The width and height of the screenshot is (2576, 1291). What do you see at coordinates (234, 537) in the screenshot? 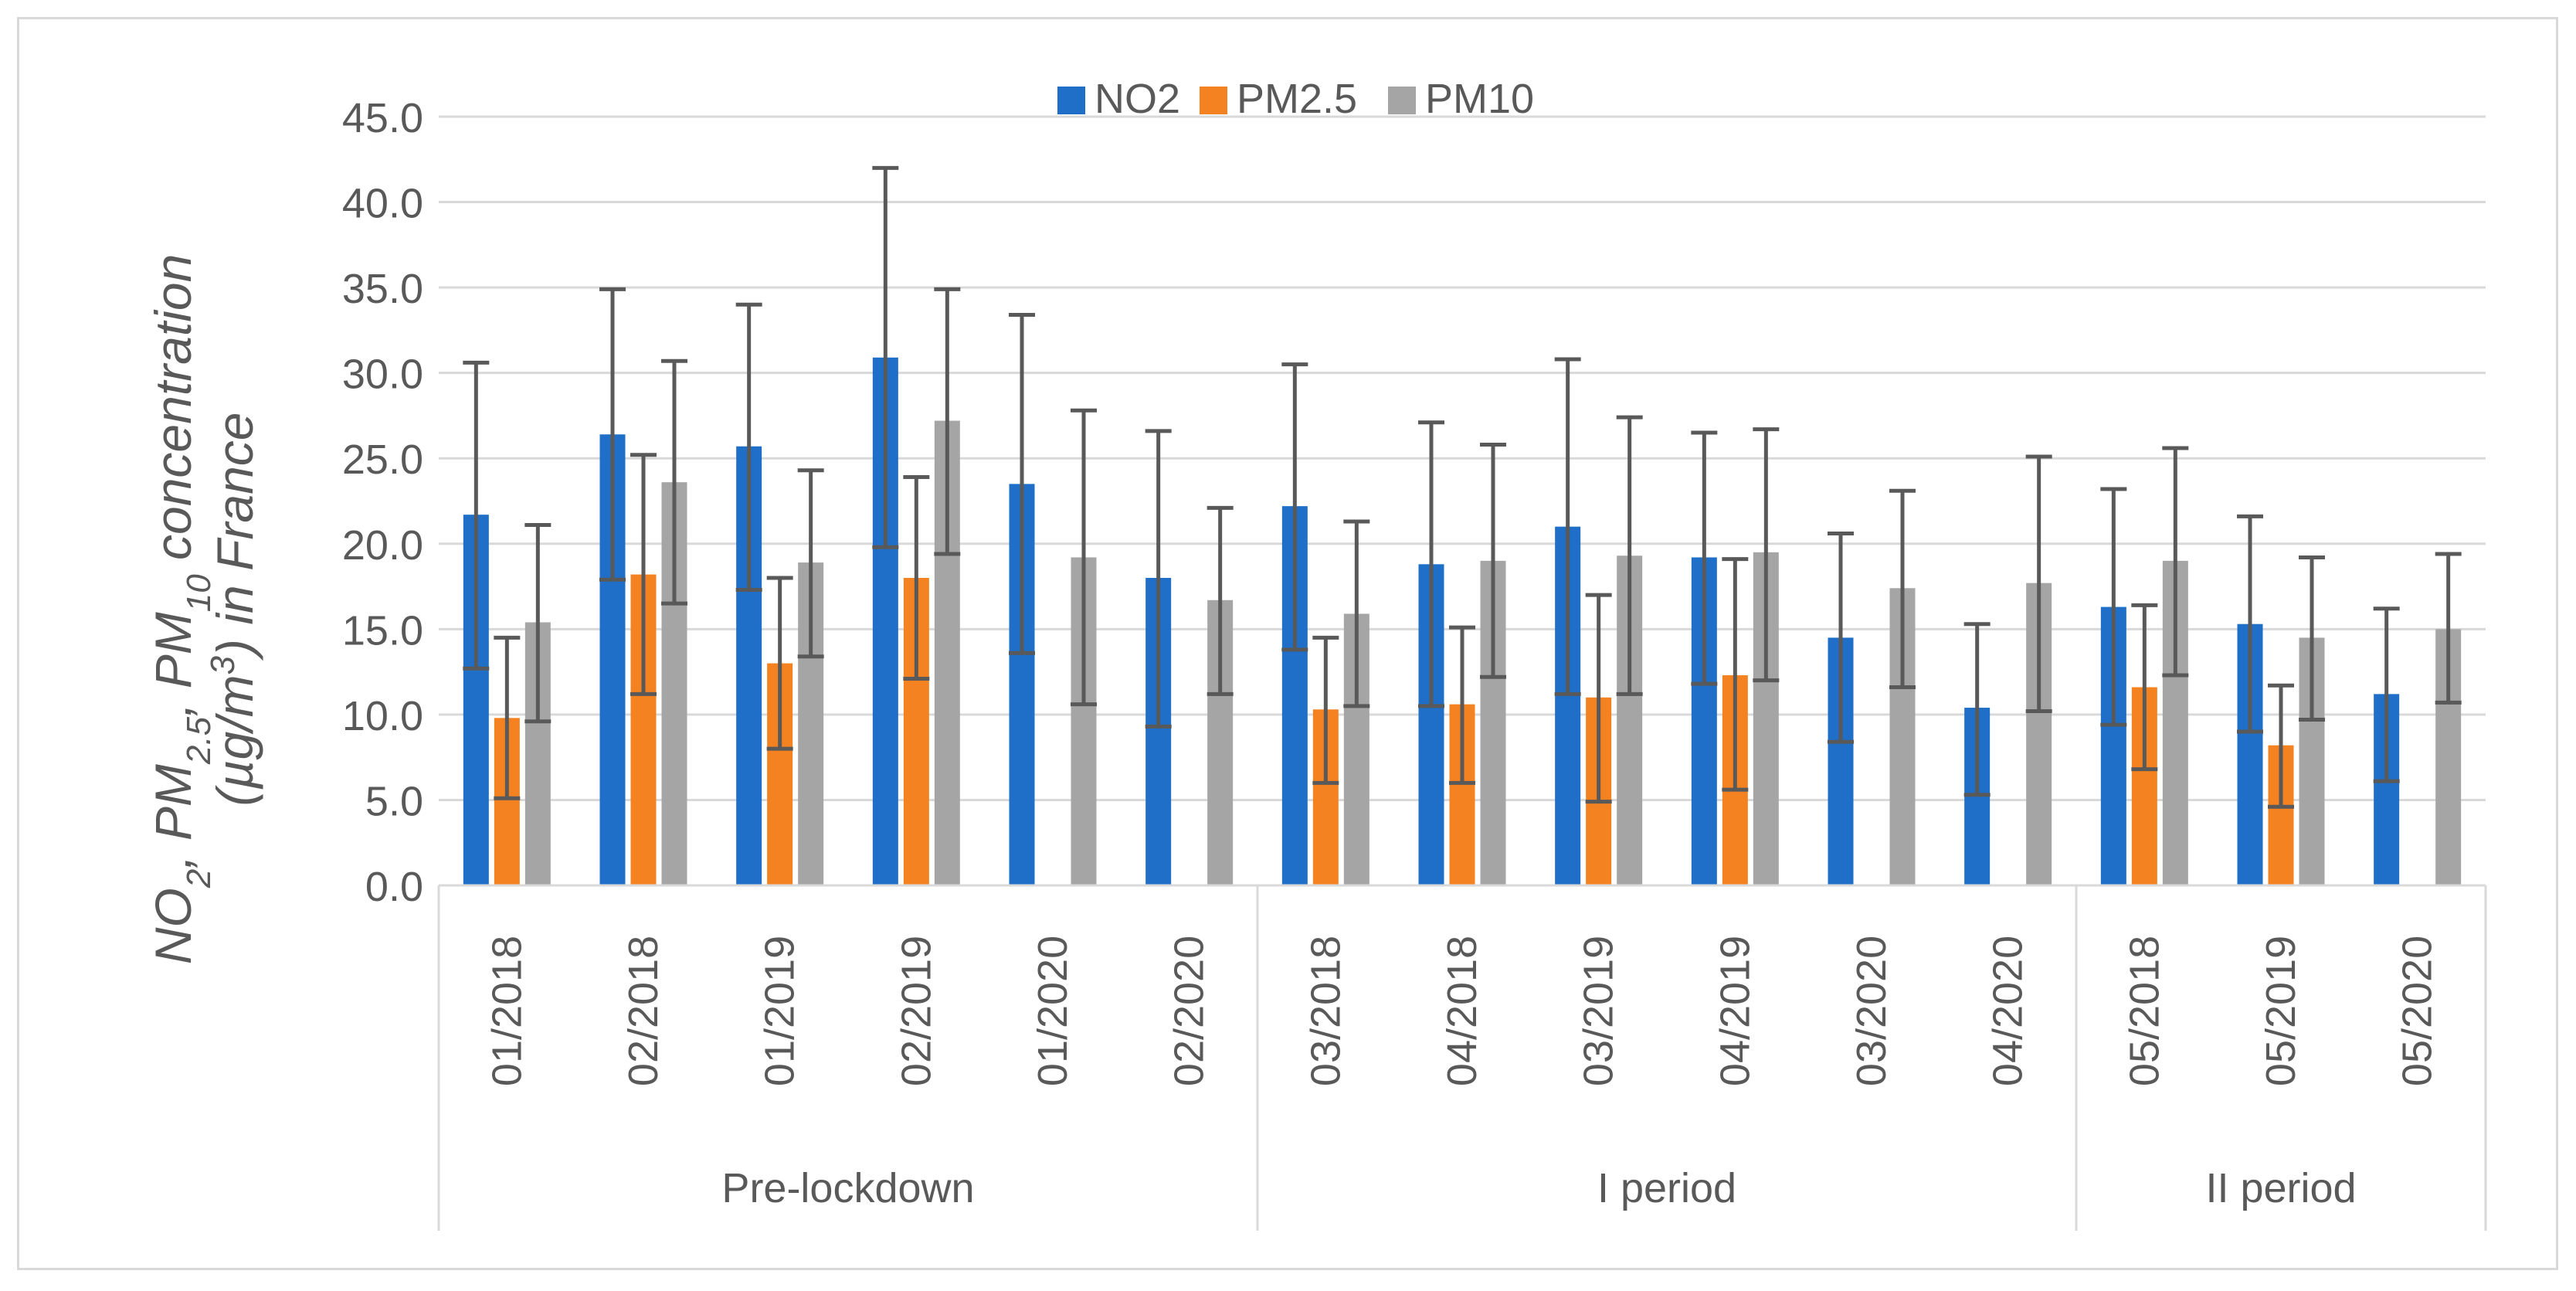
I see `y-axis-label-part: ) in France` at bounding box center [234, 537].